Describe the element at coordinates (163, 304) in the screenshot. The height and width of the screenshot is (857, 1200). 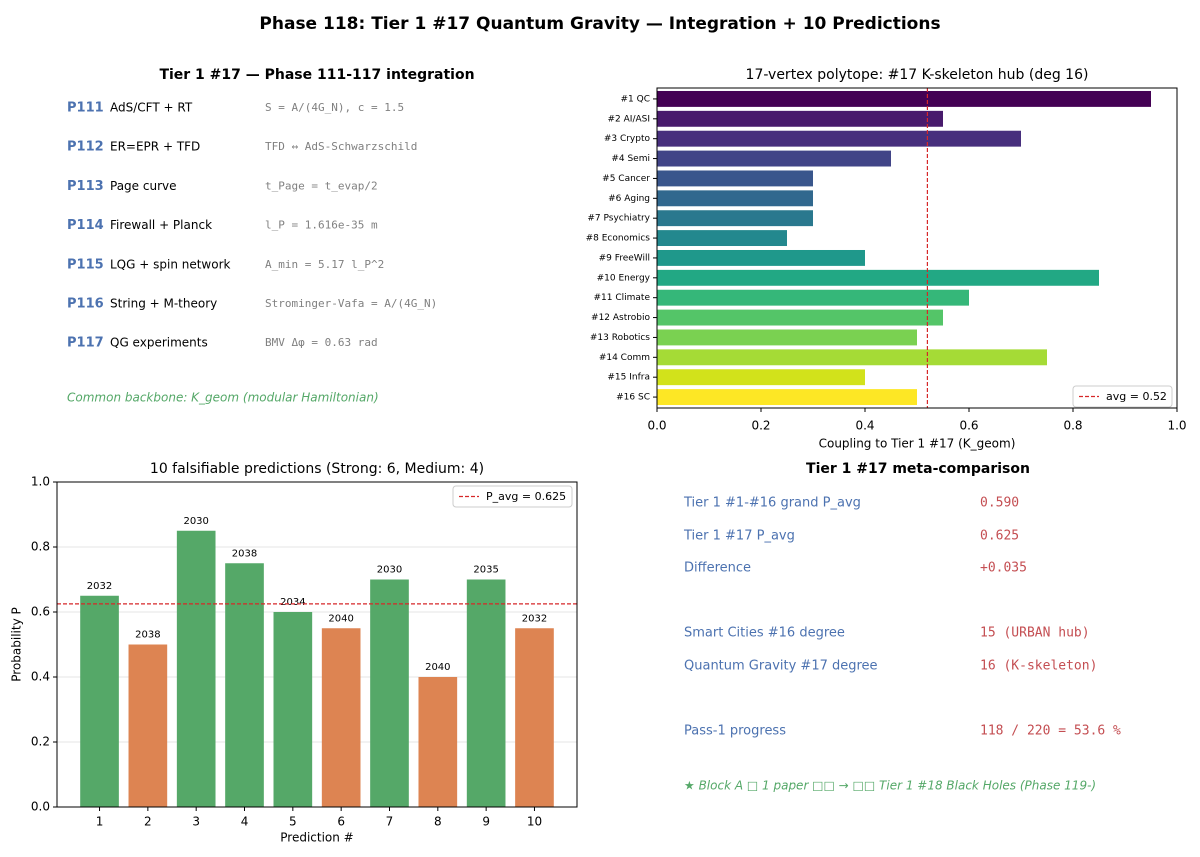
I see `phase-name: String + M-theory` at that location.